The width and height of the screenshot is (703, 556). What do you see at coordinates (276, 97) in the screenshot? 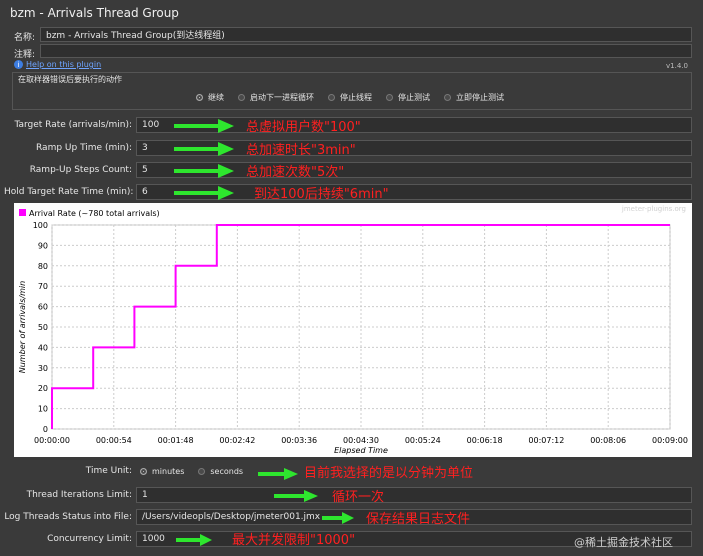
I see `radio-start-next-loop: 启动下一进程循环` at bounding box center [276, 97].